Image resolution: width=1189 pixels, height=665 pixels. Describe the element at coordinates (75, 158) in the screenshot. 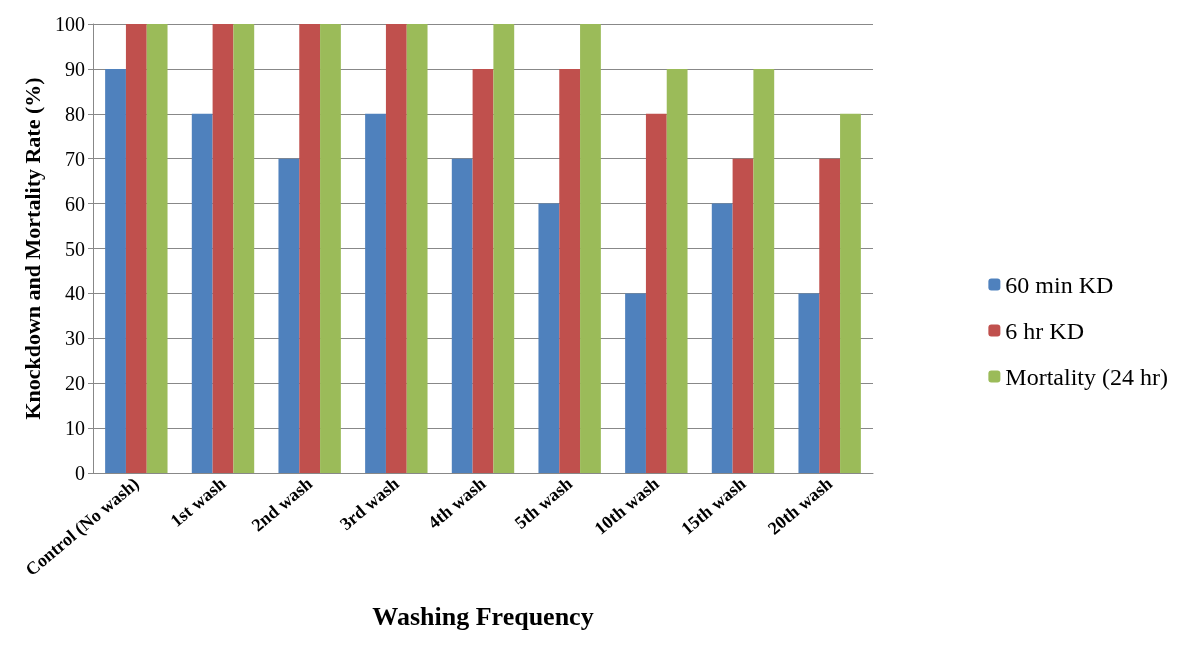

I see `y-tick-label: 70` at that location.